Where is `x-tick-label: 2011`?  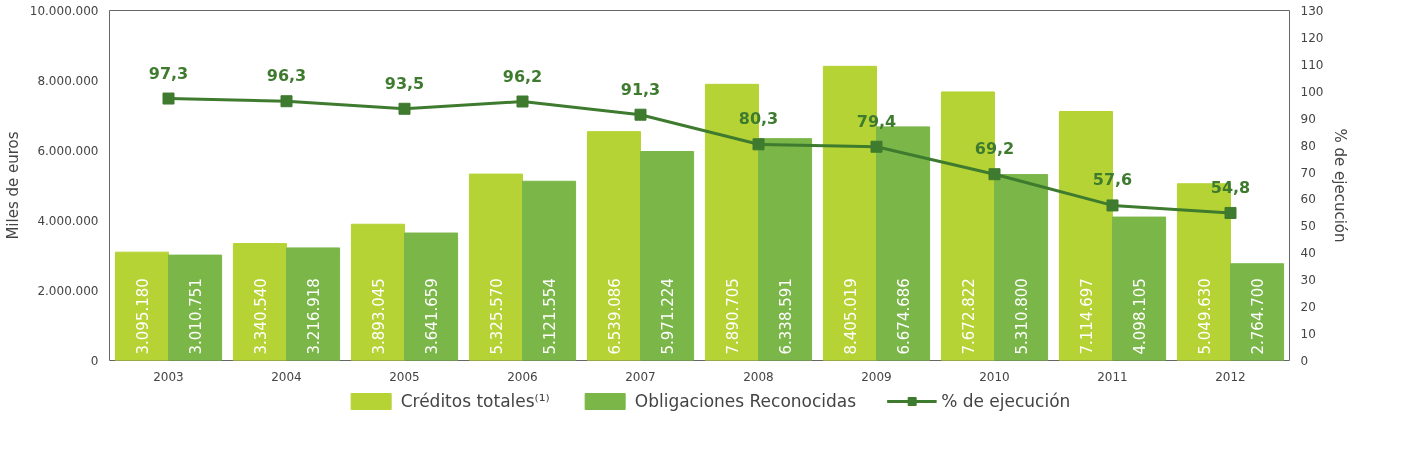
x-tick-label: 2011 is located at coordinates (1112, 376).